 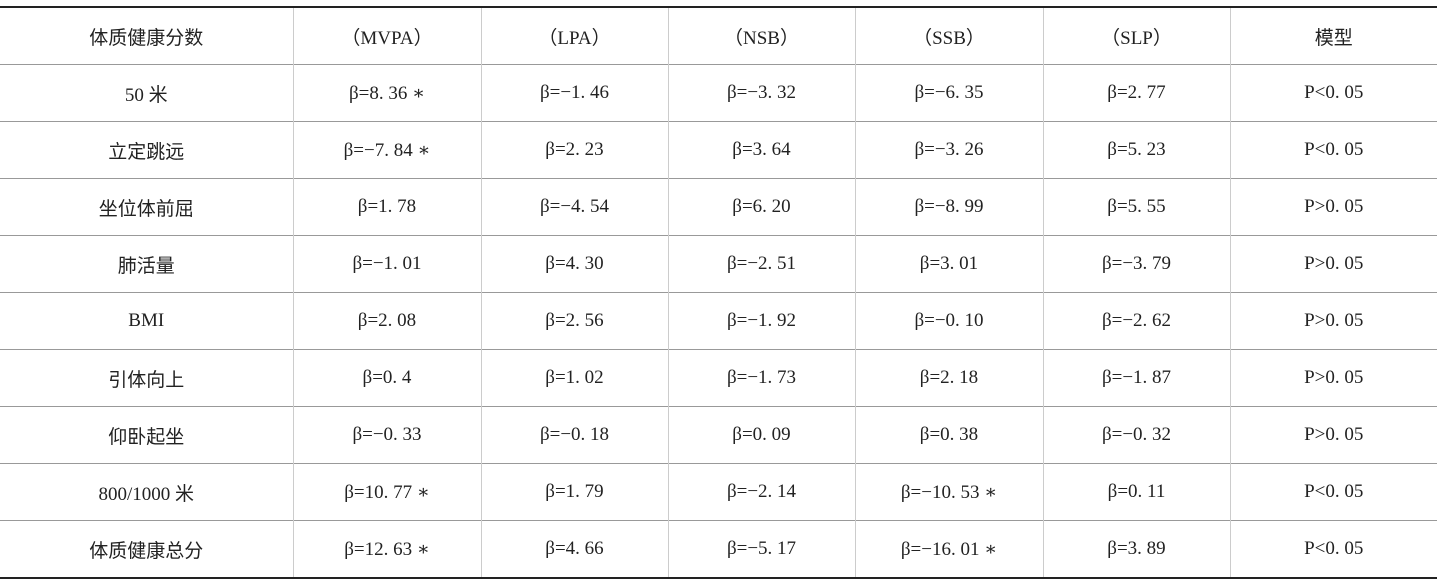 What do you see at coordinates (761, 264) in the screenshot?
I see `cell: β=−2. 51` at bounding box center [761, 264].